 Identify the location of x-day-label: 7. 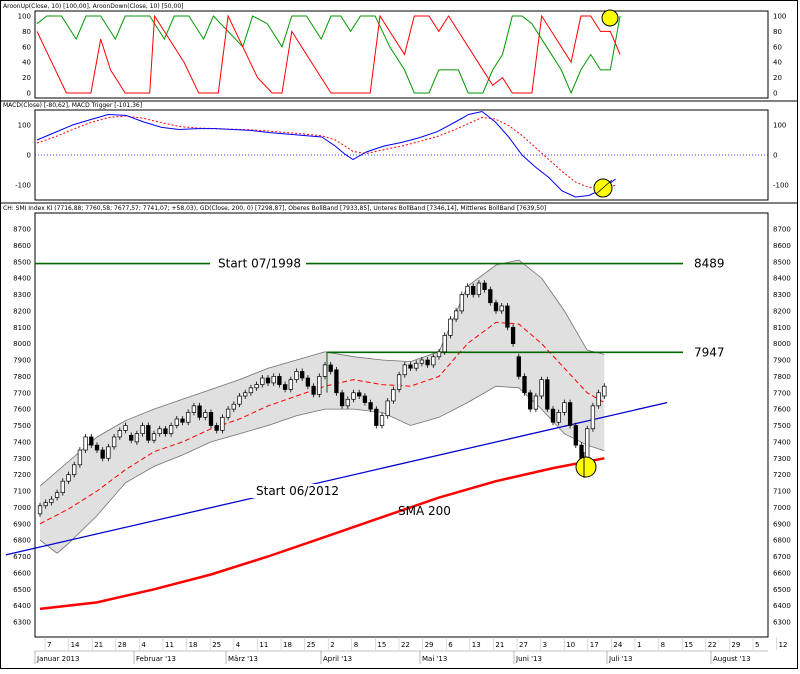
(49, 645).